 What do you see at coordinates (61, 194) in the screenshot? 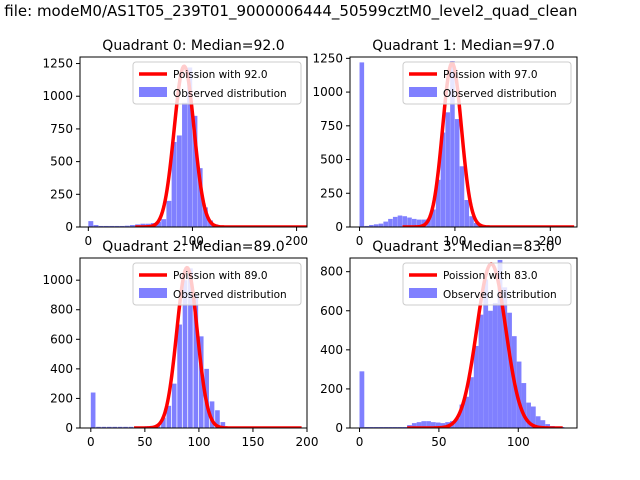
I see `y-tick-label: 250` at bounding box center [61, 194].